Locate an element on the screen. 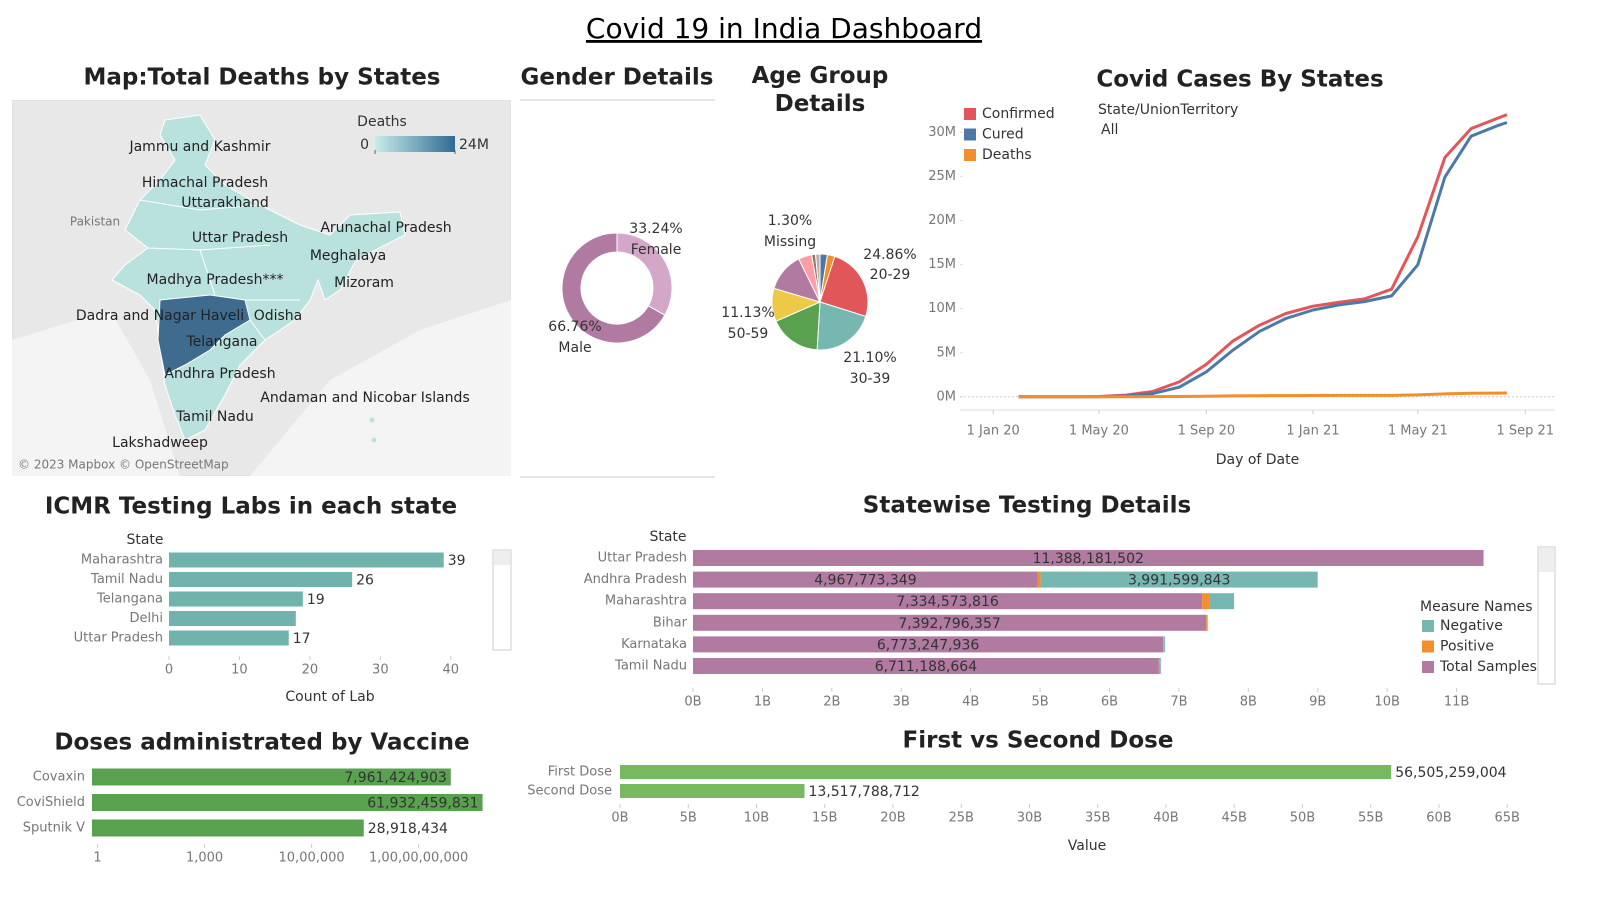  data-label: 39 is located at coordinates (457, 561).